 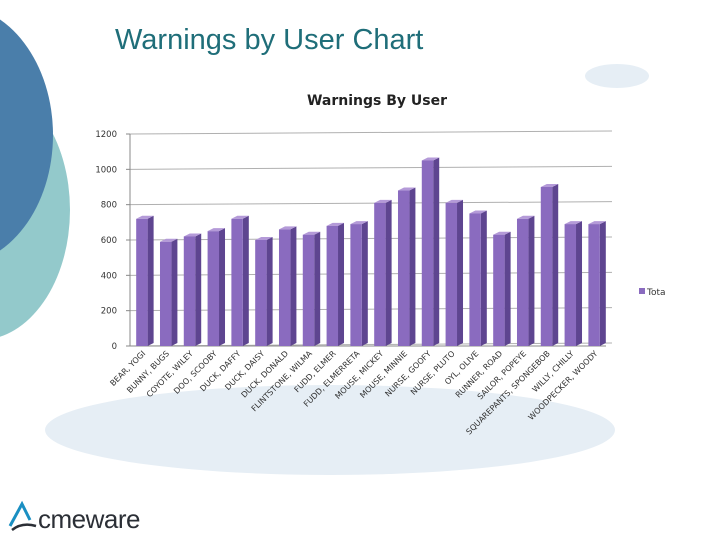 I want to click on blue-arc-shape, so click(x=26, y=135).